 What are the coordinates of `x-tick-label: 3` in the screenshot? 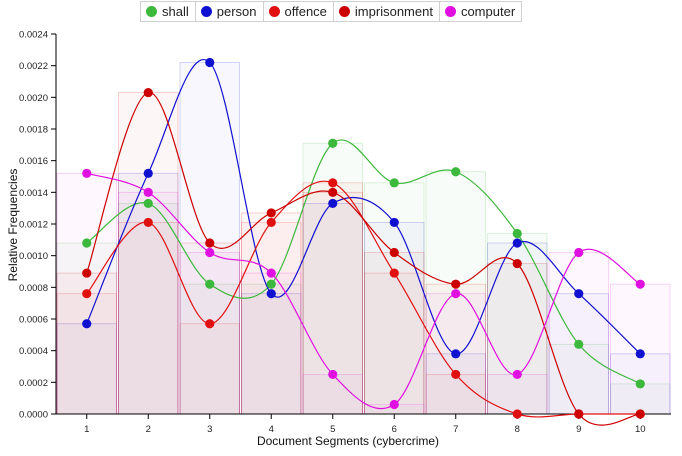 It's located at (209, 429).